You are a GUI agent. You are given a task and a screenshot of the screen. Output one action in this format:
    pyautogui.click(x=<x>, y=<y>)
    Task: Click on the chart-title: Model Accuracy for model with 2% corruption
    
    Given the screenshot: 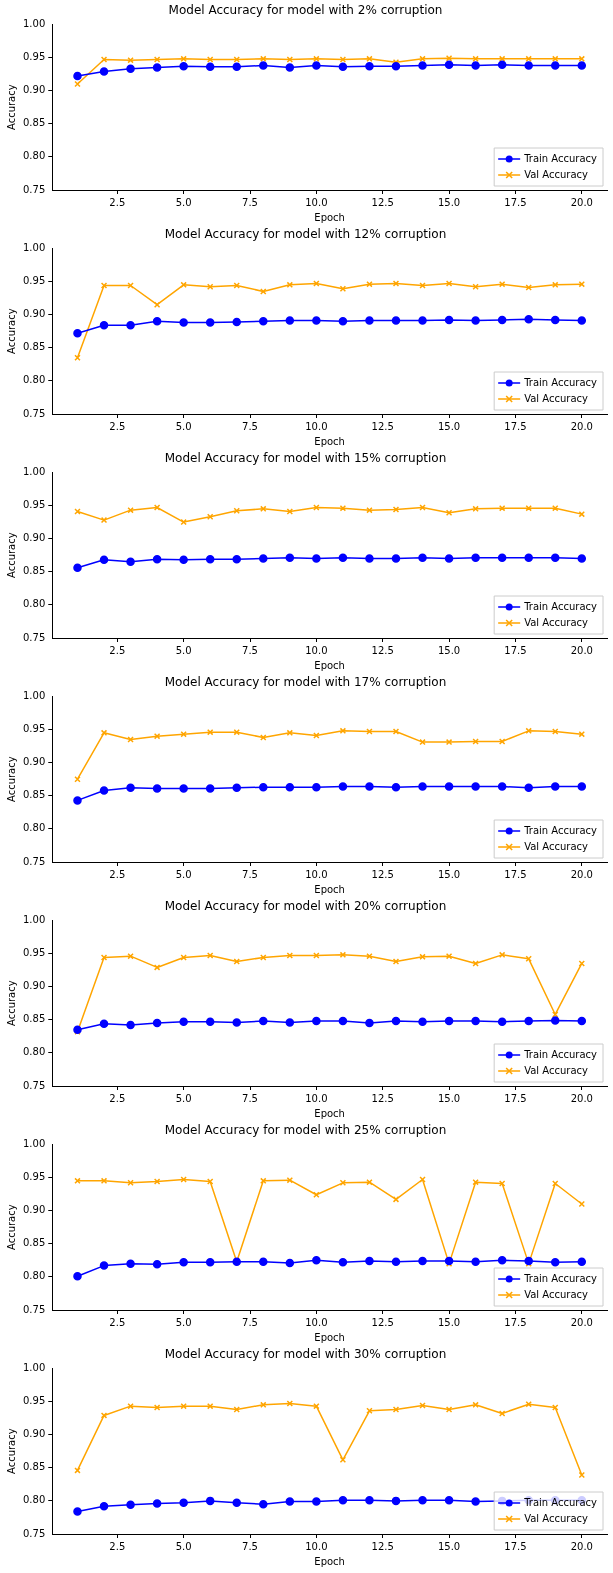 What is the action you would take?
    pyautogui.click(x=305, y=10)
    